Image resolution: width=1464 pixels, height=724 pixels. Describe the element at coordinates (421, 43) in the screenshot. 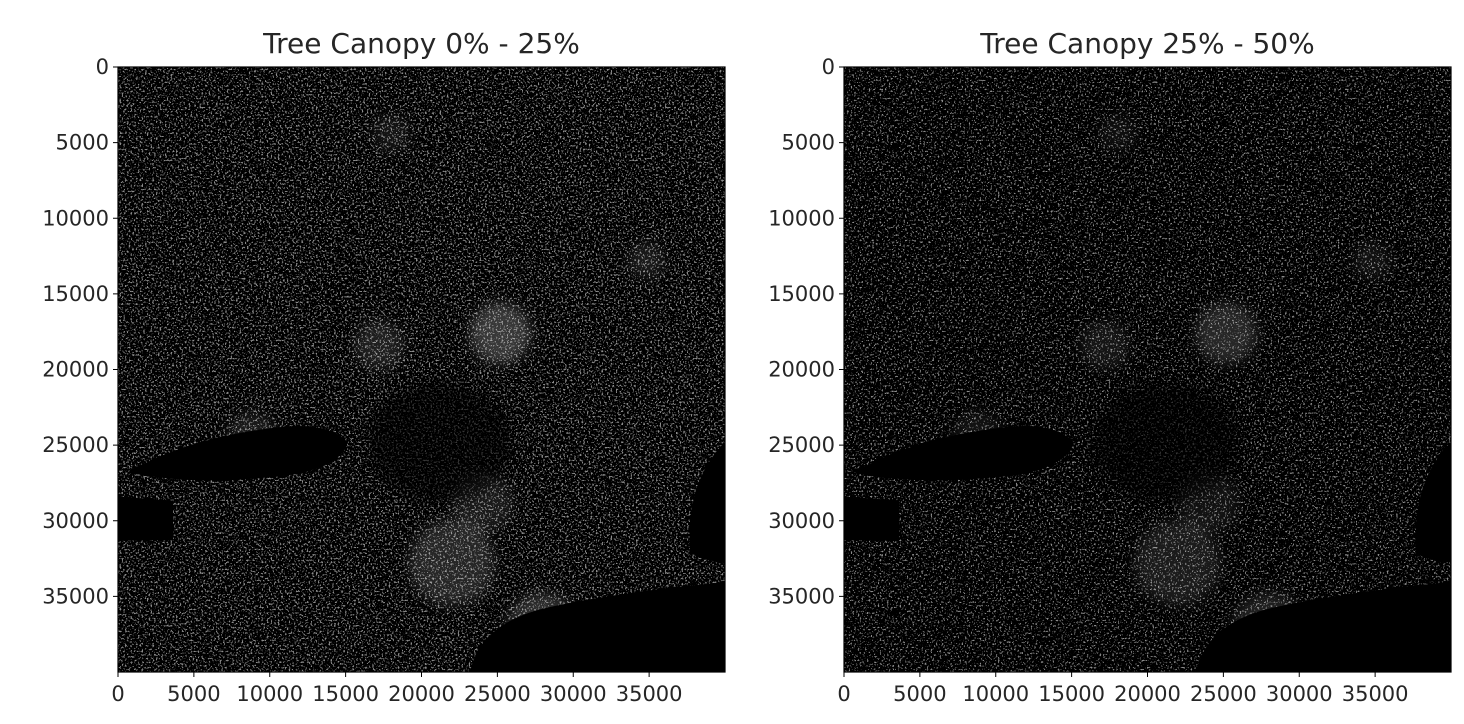

I see `chart-title: Tree Canopy 0% - 25%` at that location.